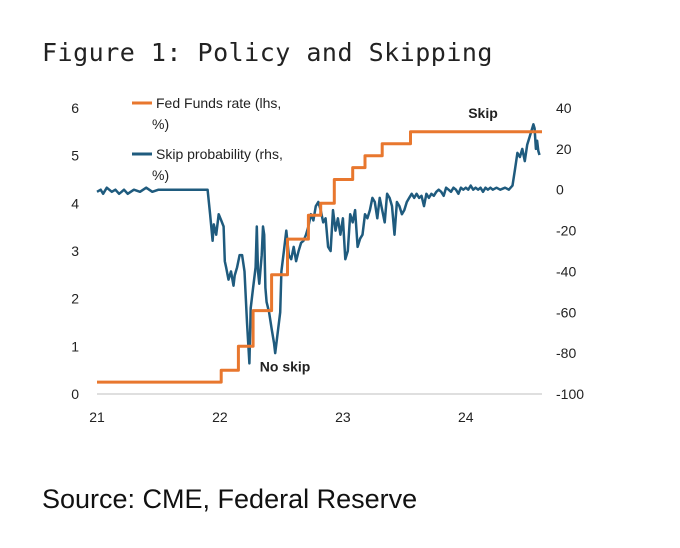 This screenshot has width=680, height=548. I want to click on figure-title: Figure 1: Policy and Skipping, so click(267, 52).